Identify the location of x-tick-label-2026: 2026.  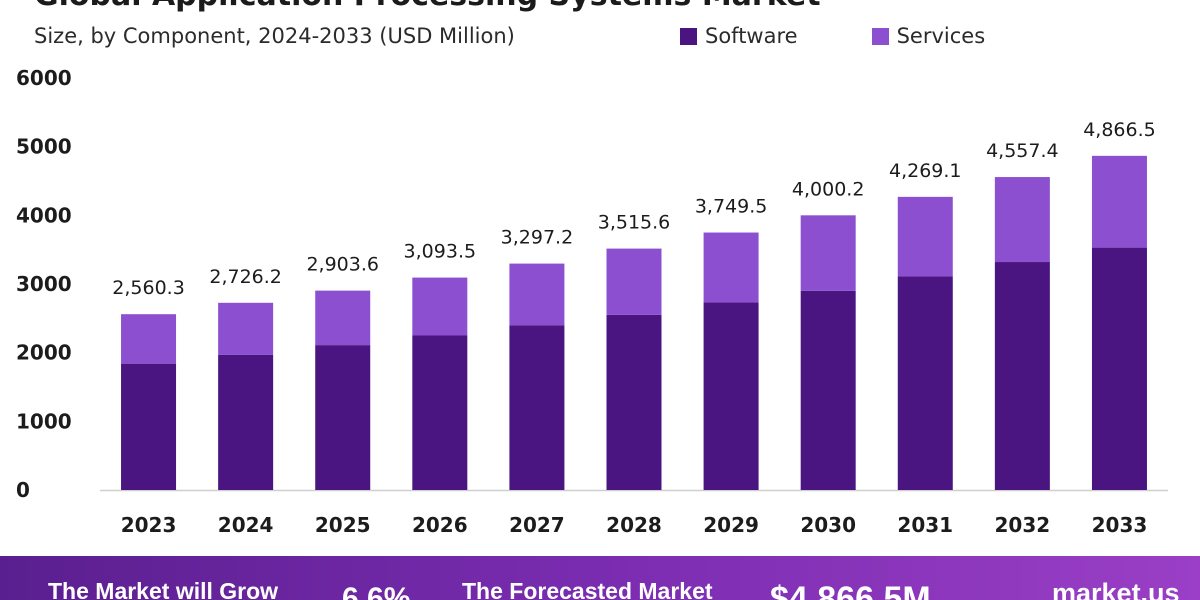
(440, 525).